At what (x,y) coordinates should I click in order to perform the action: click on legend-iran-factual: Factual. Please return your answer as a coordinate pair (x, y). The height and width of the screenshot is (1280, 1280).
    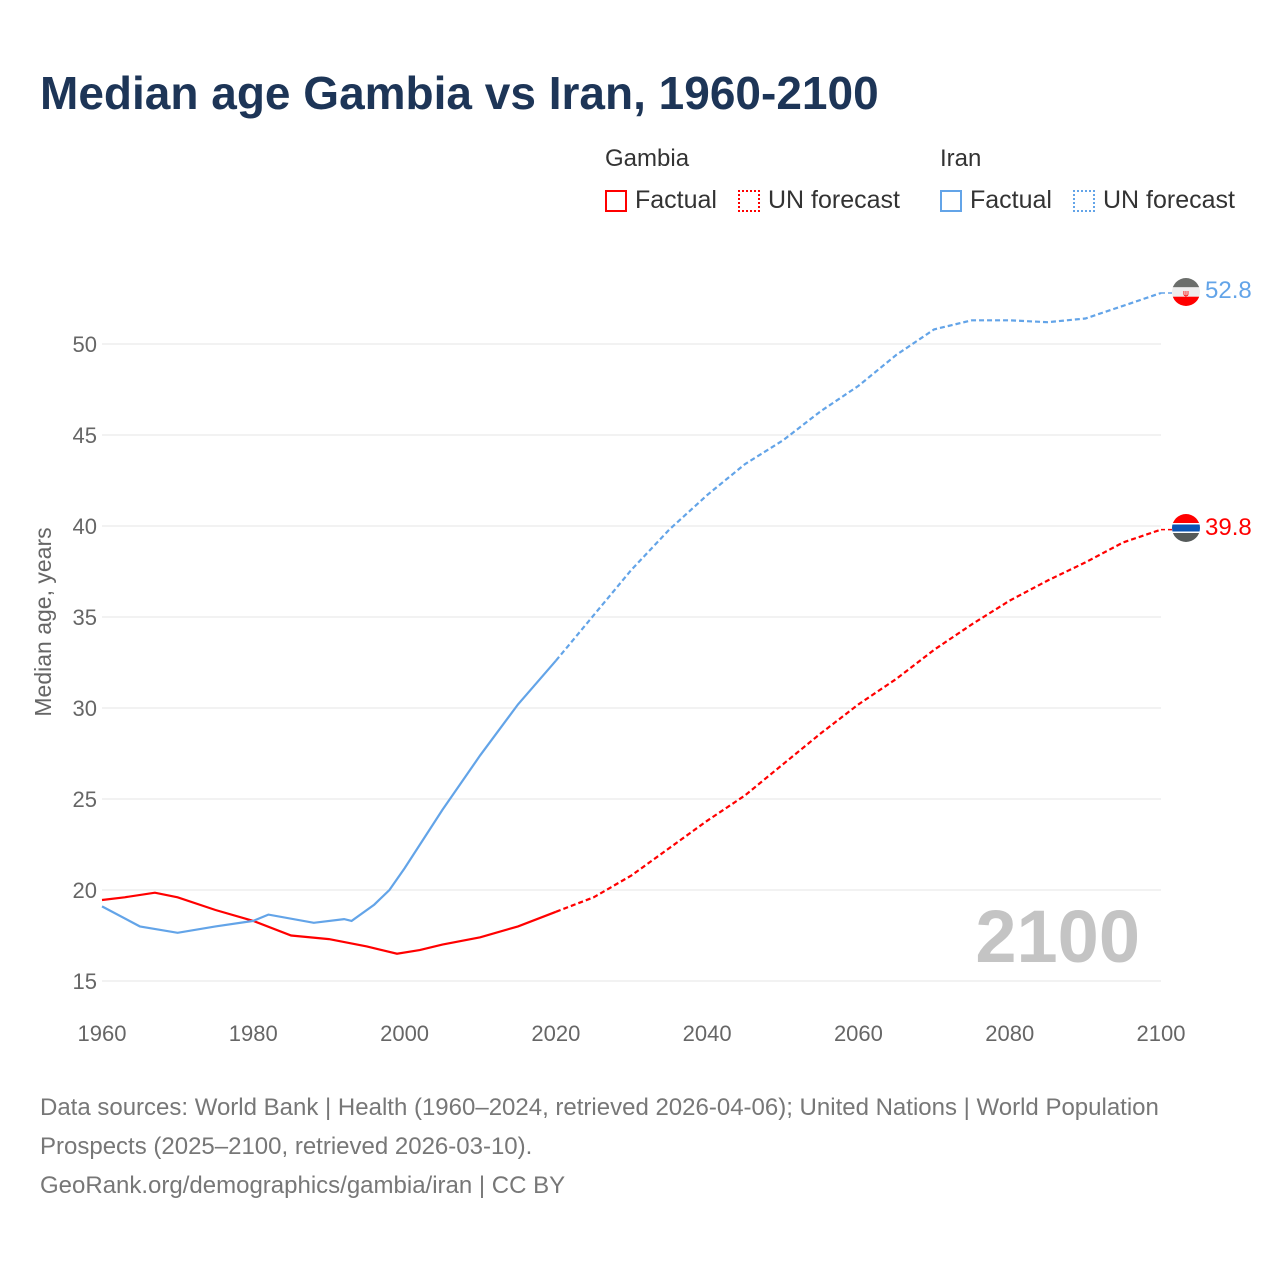
    Looking at the image, I should click on (996, 200).